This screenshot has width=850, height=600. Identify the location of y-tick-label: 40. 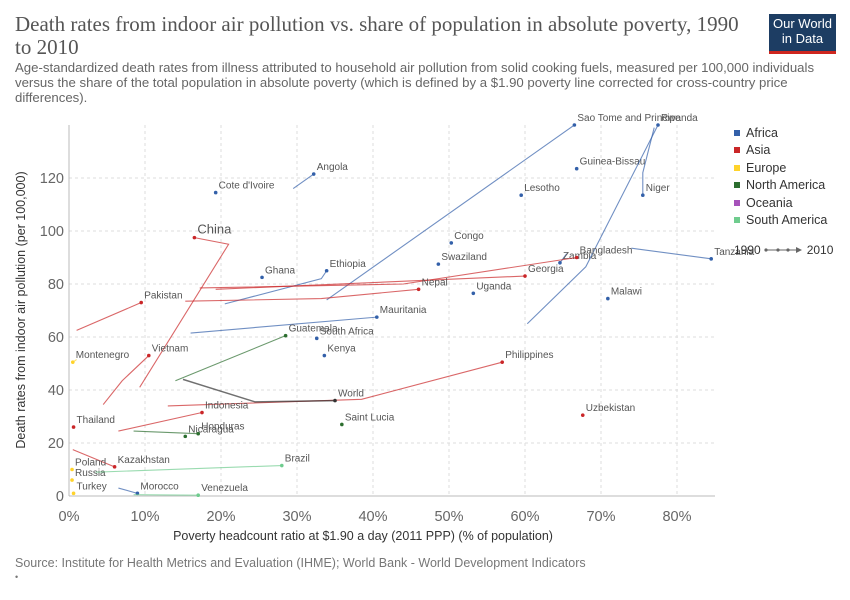
(56, 391).